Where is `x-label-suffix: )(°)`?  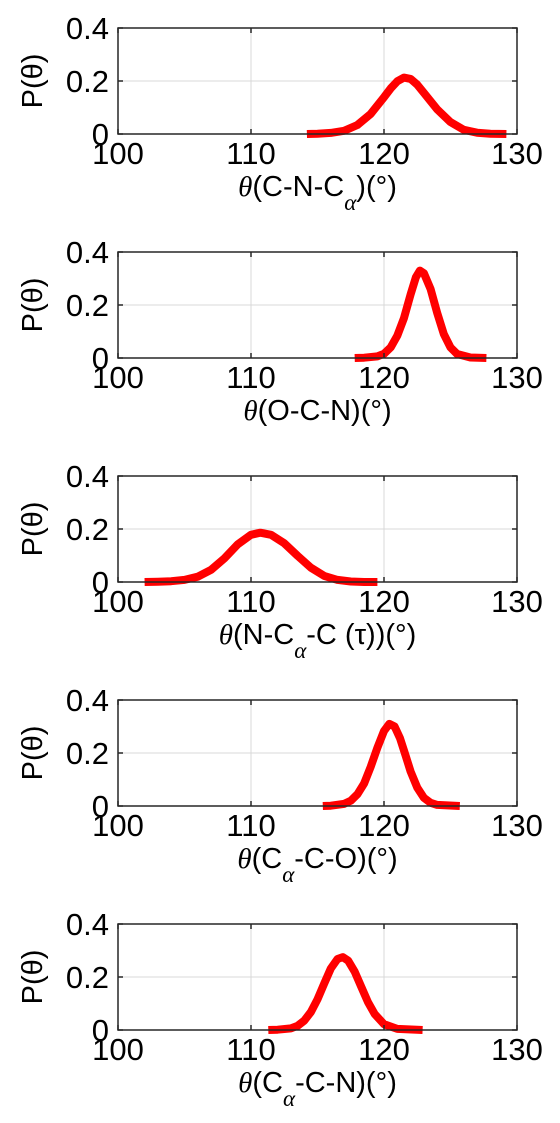 x-label-suffix: )(°) is located at coordinates (376, 187).